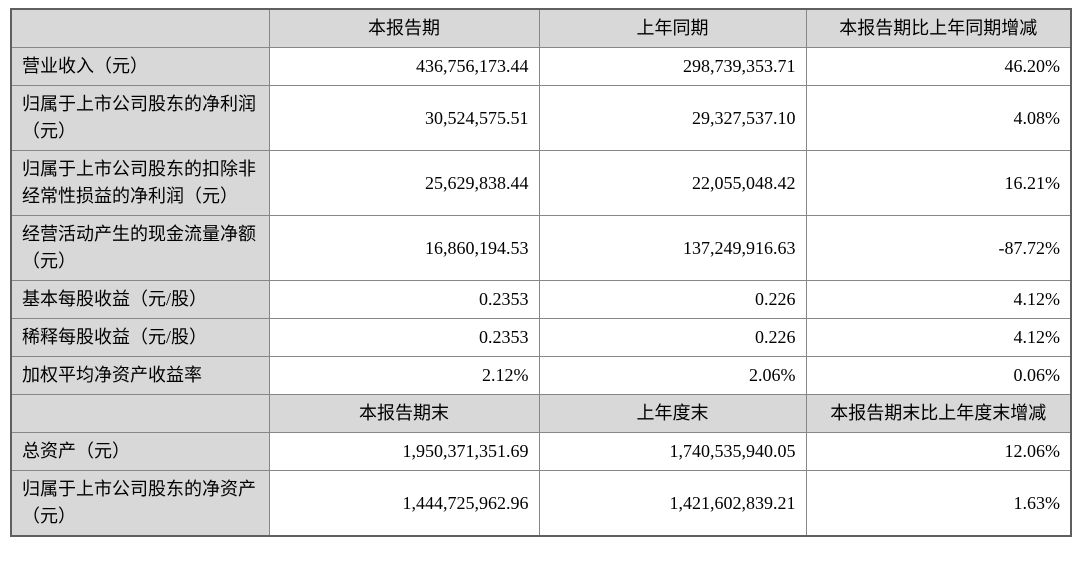 This screenshot has width=1080, height=561. Describe the element at coordinates (140, 451) in the screenshot. I see `row-label: 总资产（元）` at that location.